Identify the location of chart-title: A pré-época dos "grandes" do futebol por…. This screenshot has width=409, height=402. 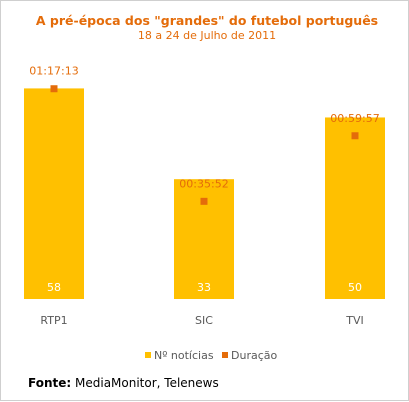
(207, 20).